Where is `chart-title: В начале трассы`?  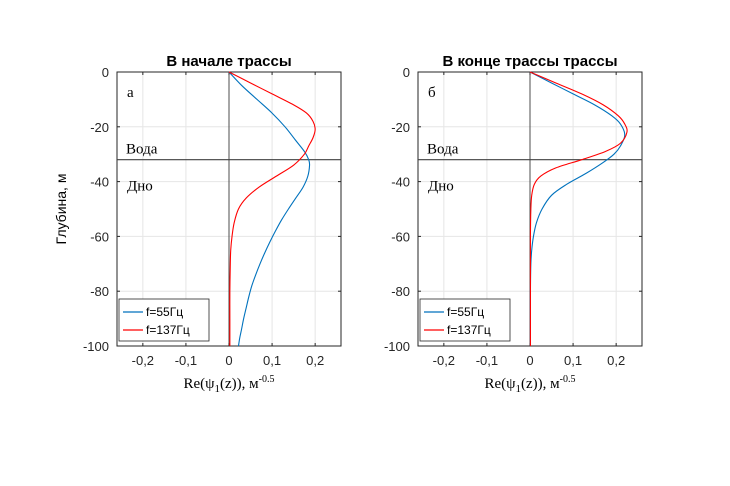 chart-title: В начале трассы is located at coordinates (228, 61).